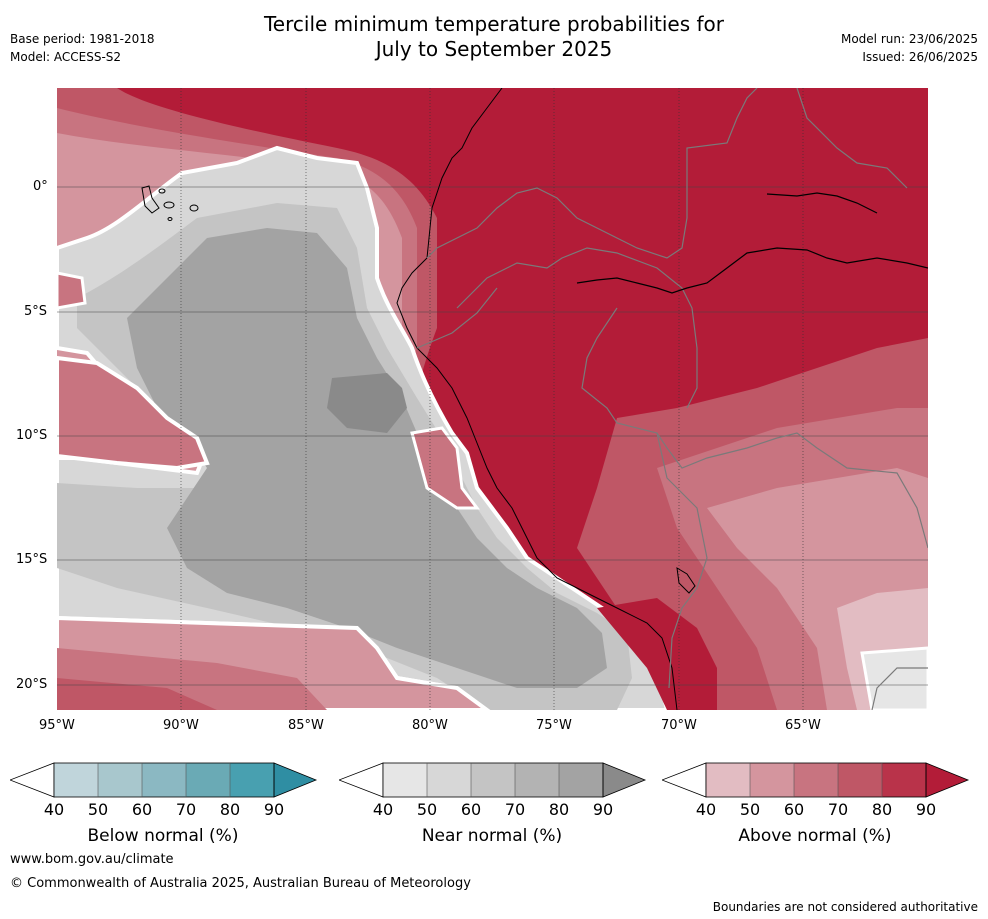  Describe the element at coordinates (445, 468) in the screenshot. I see `above-normal-coastal-patch` at that location.